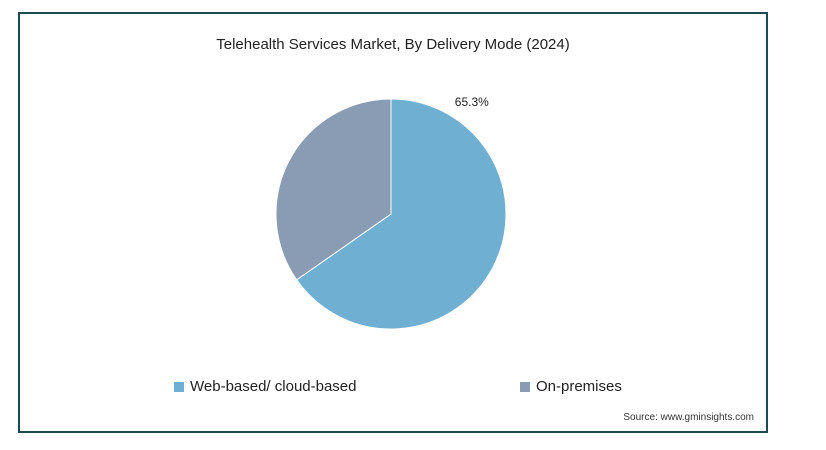 This screenshot has width=826, height=450. What do you see at coordinates (179, 386) in the screenshot?
I see `legend-swatch-web-based` at bounding box center [179, 386].